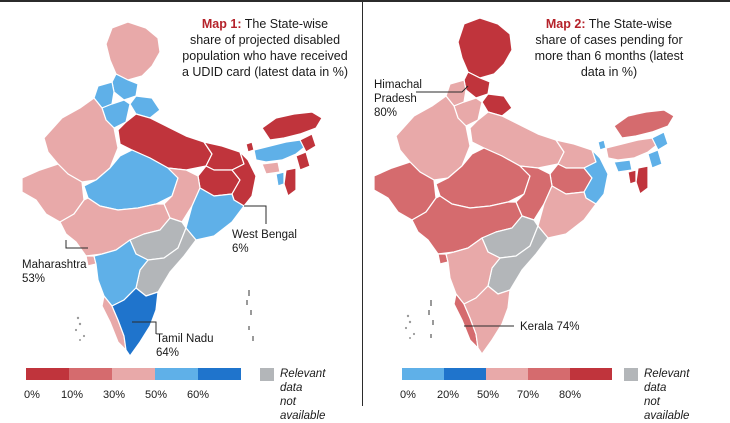 The height and width of the screenshot is (423, 730). I want to click on maharashtra-leader, so click(76, 244).